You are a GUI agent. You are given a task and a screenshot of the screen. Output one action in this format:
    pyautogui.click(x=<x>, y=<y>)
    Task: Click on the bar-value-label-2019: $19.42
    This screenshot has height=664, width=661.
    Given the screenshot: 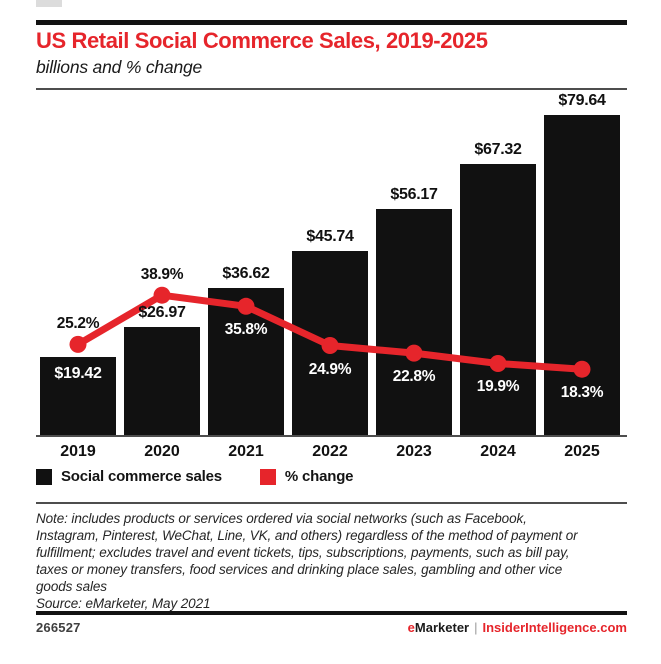 What is the action you would take?
    pyautogui.click(x=78, y=373)
    